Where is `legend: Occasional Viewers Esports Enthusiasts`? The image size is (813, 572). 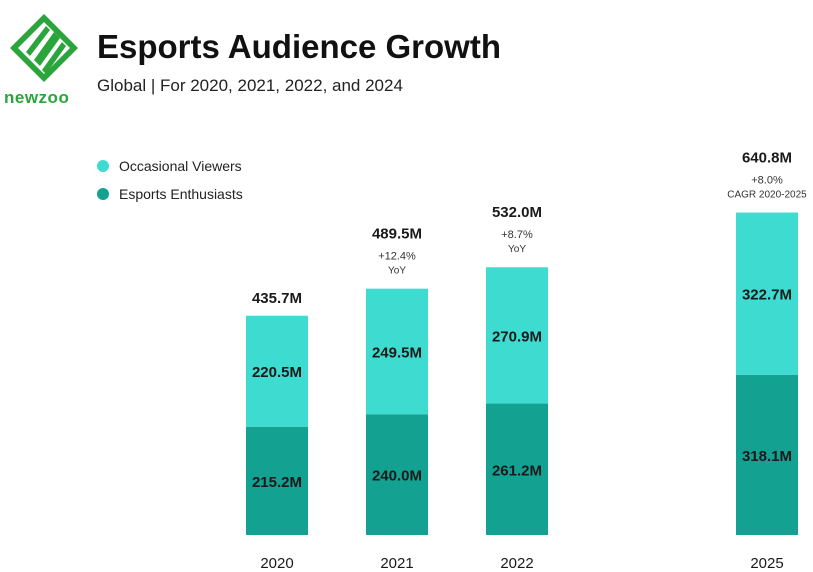
legend: Occasional Viewers Esports Enthusiasts is located at coordinates (170, 180).